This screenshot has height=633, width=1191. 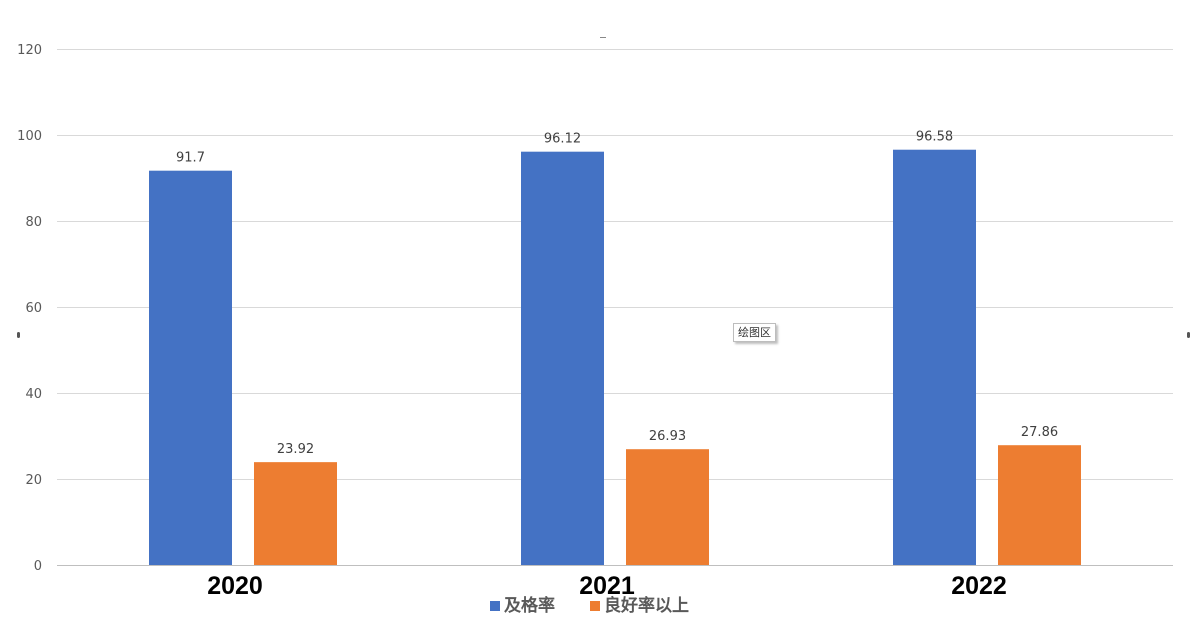 I want to click on x-category-label: 2022, so click(x=979, y=586).